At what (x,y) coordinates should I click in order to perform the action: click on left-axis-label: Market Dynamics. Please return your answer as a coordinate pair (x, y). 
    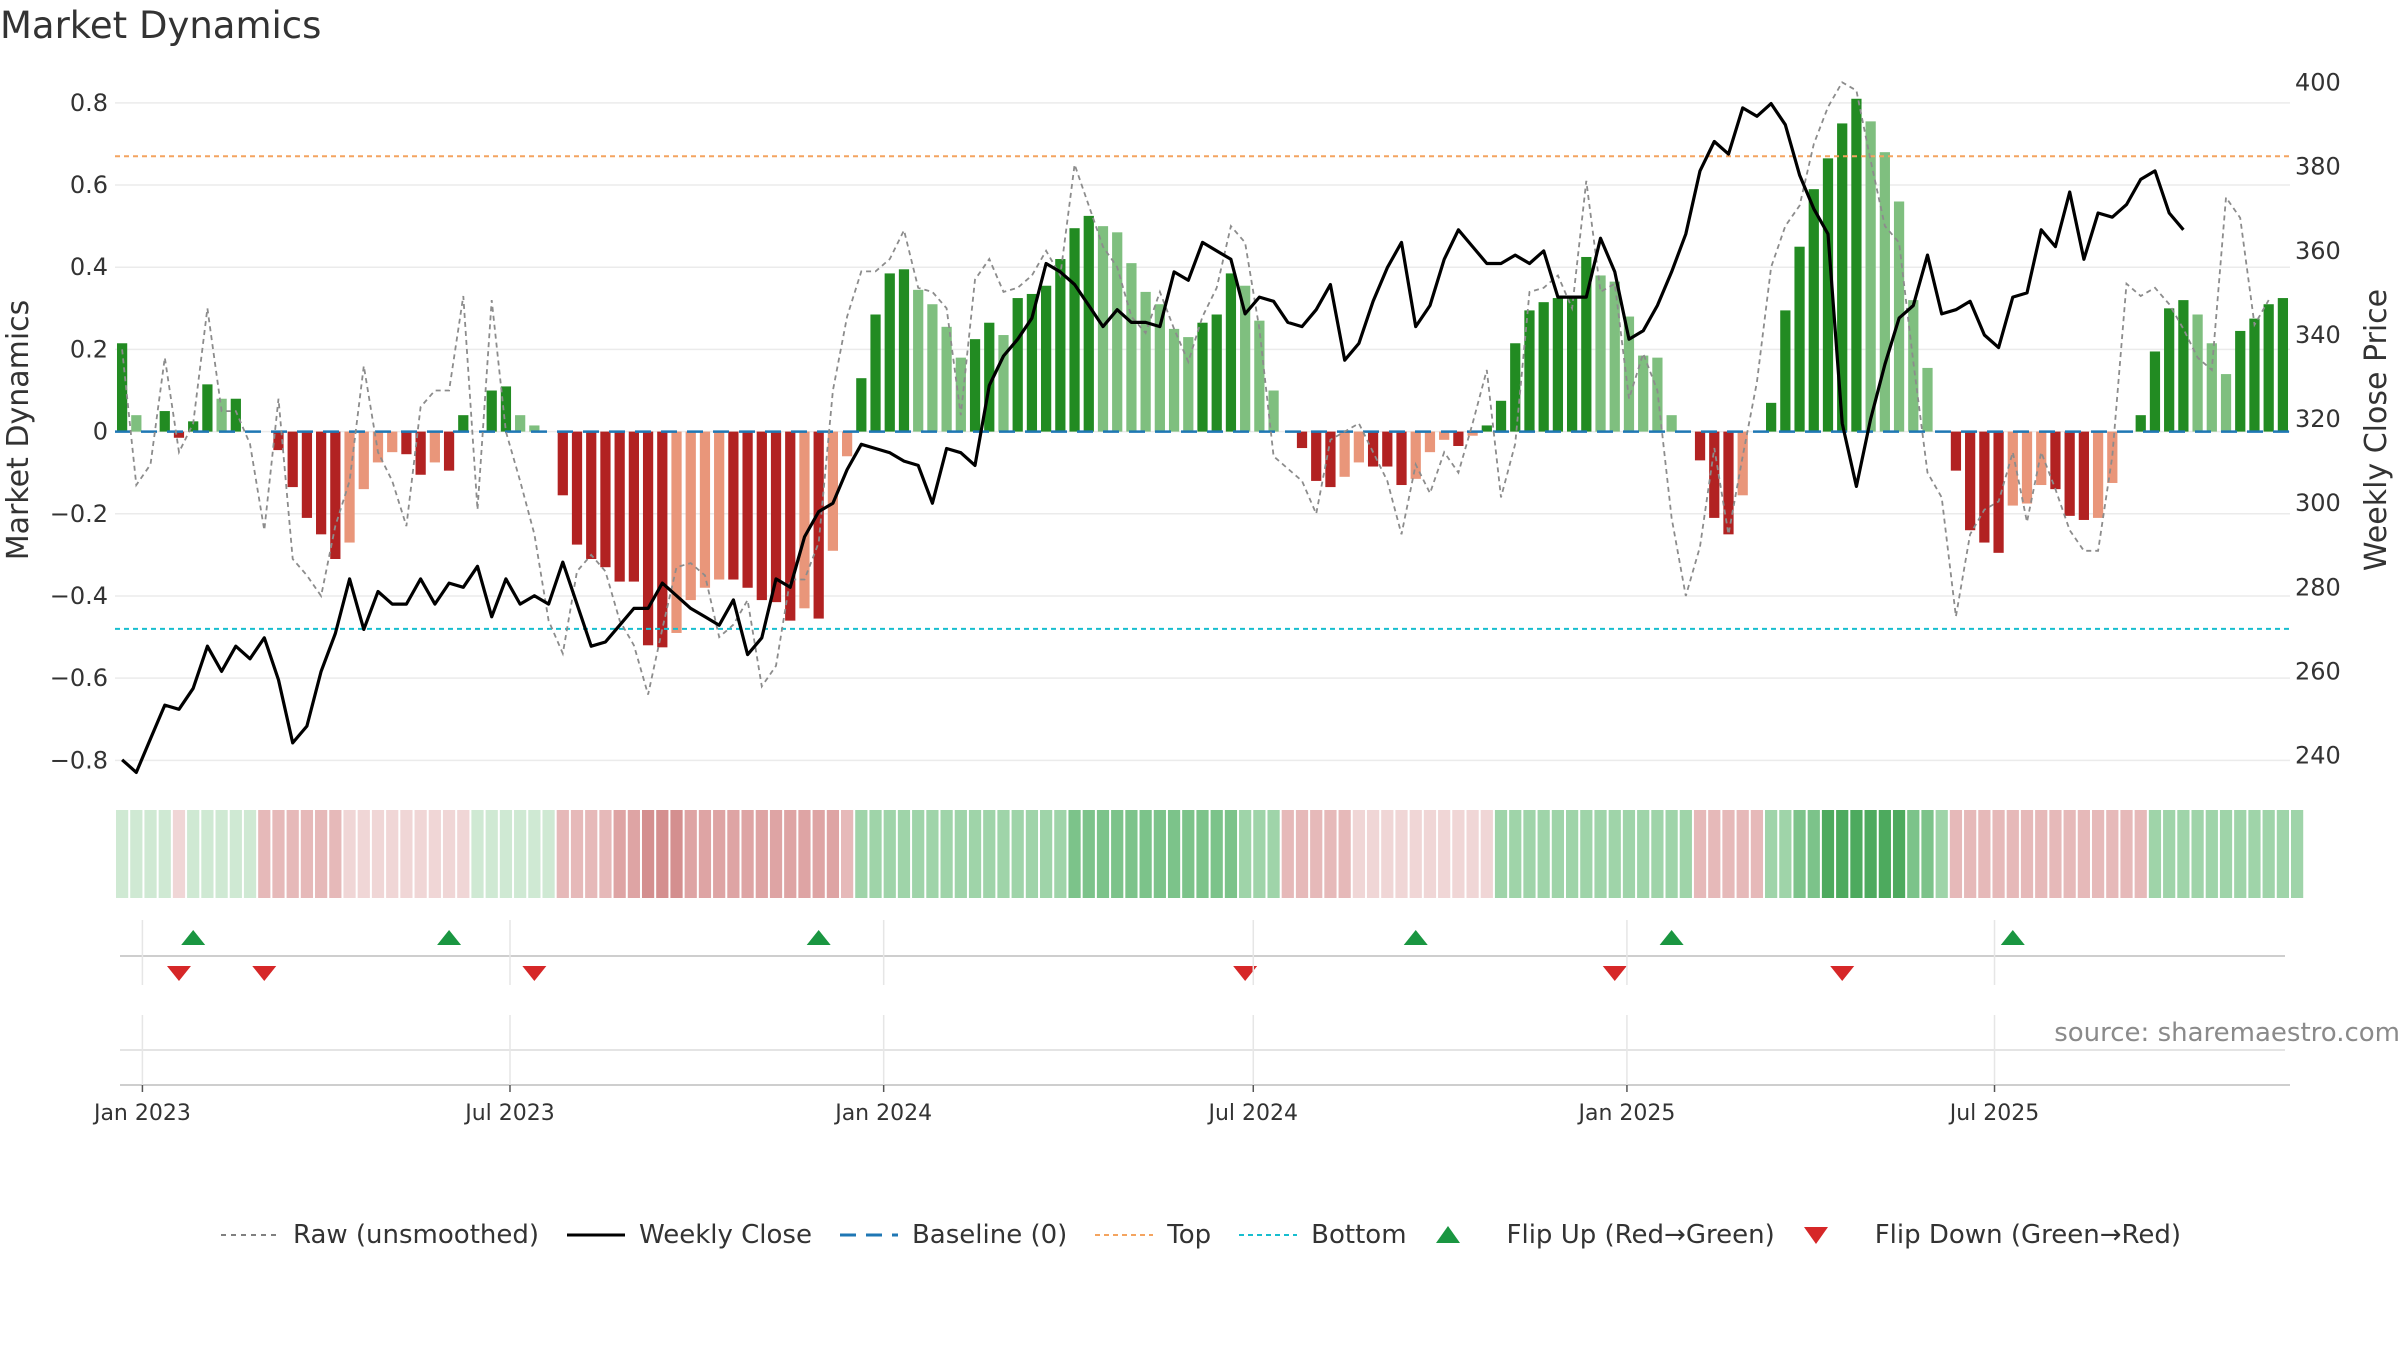
    Looking at the image, I should click on (18, 430).